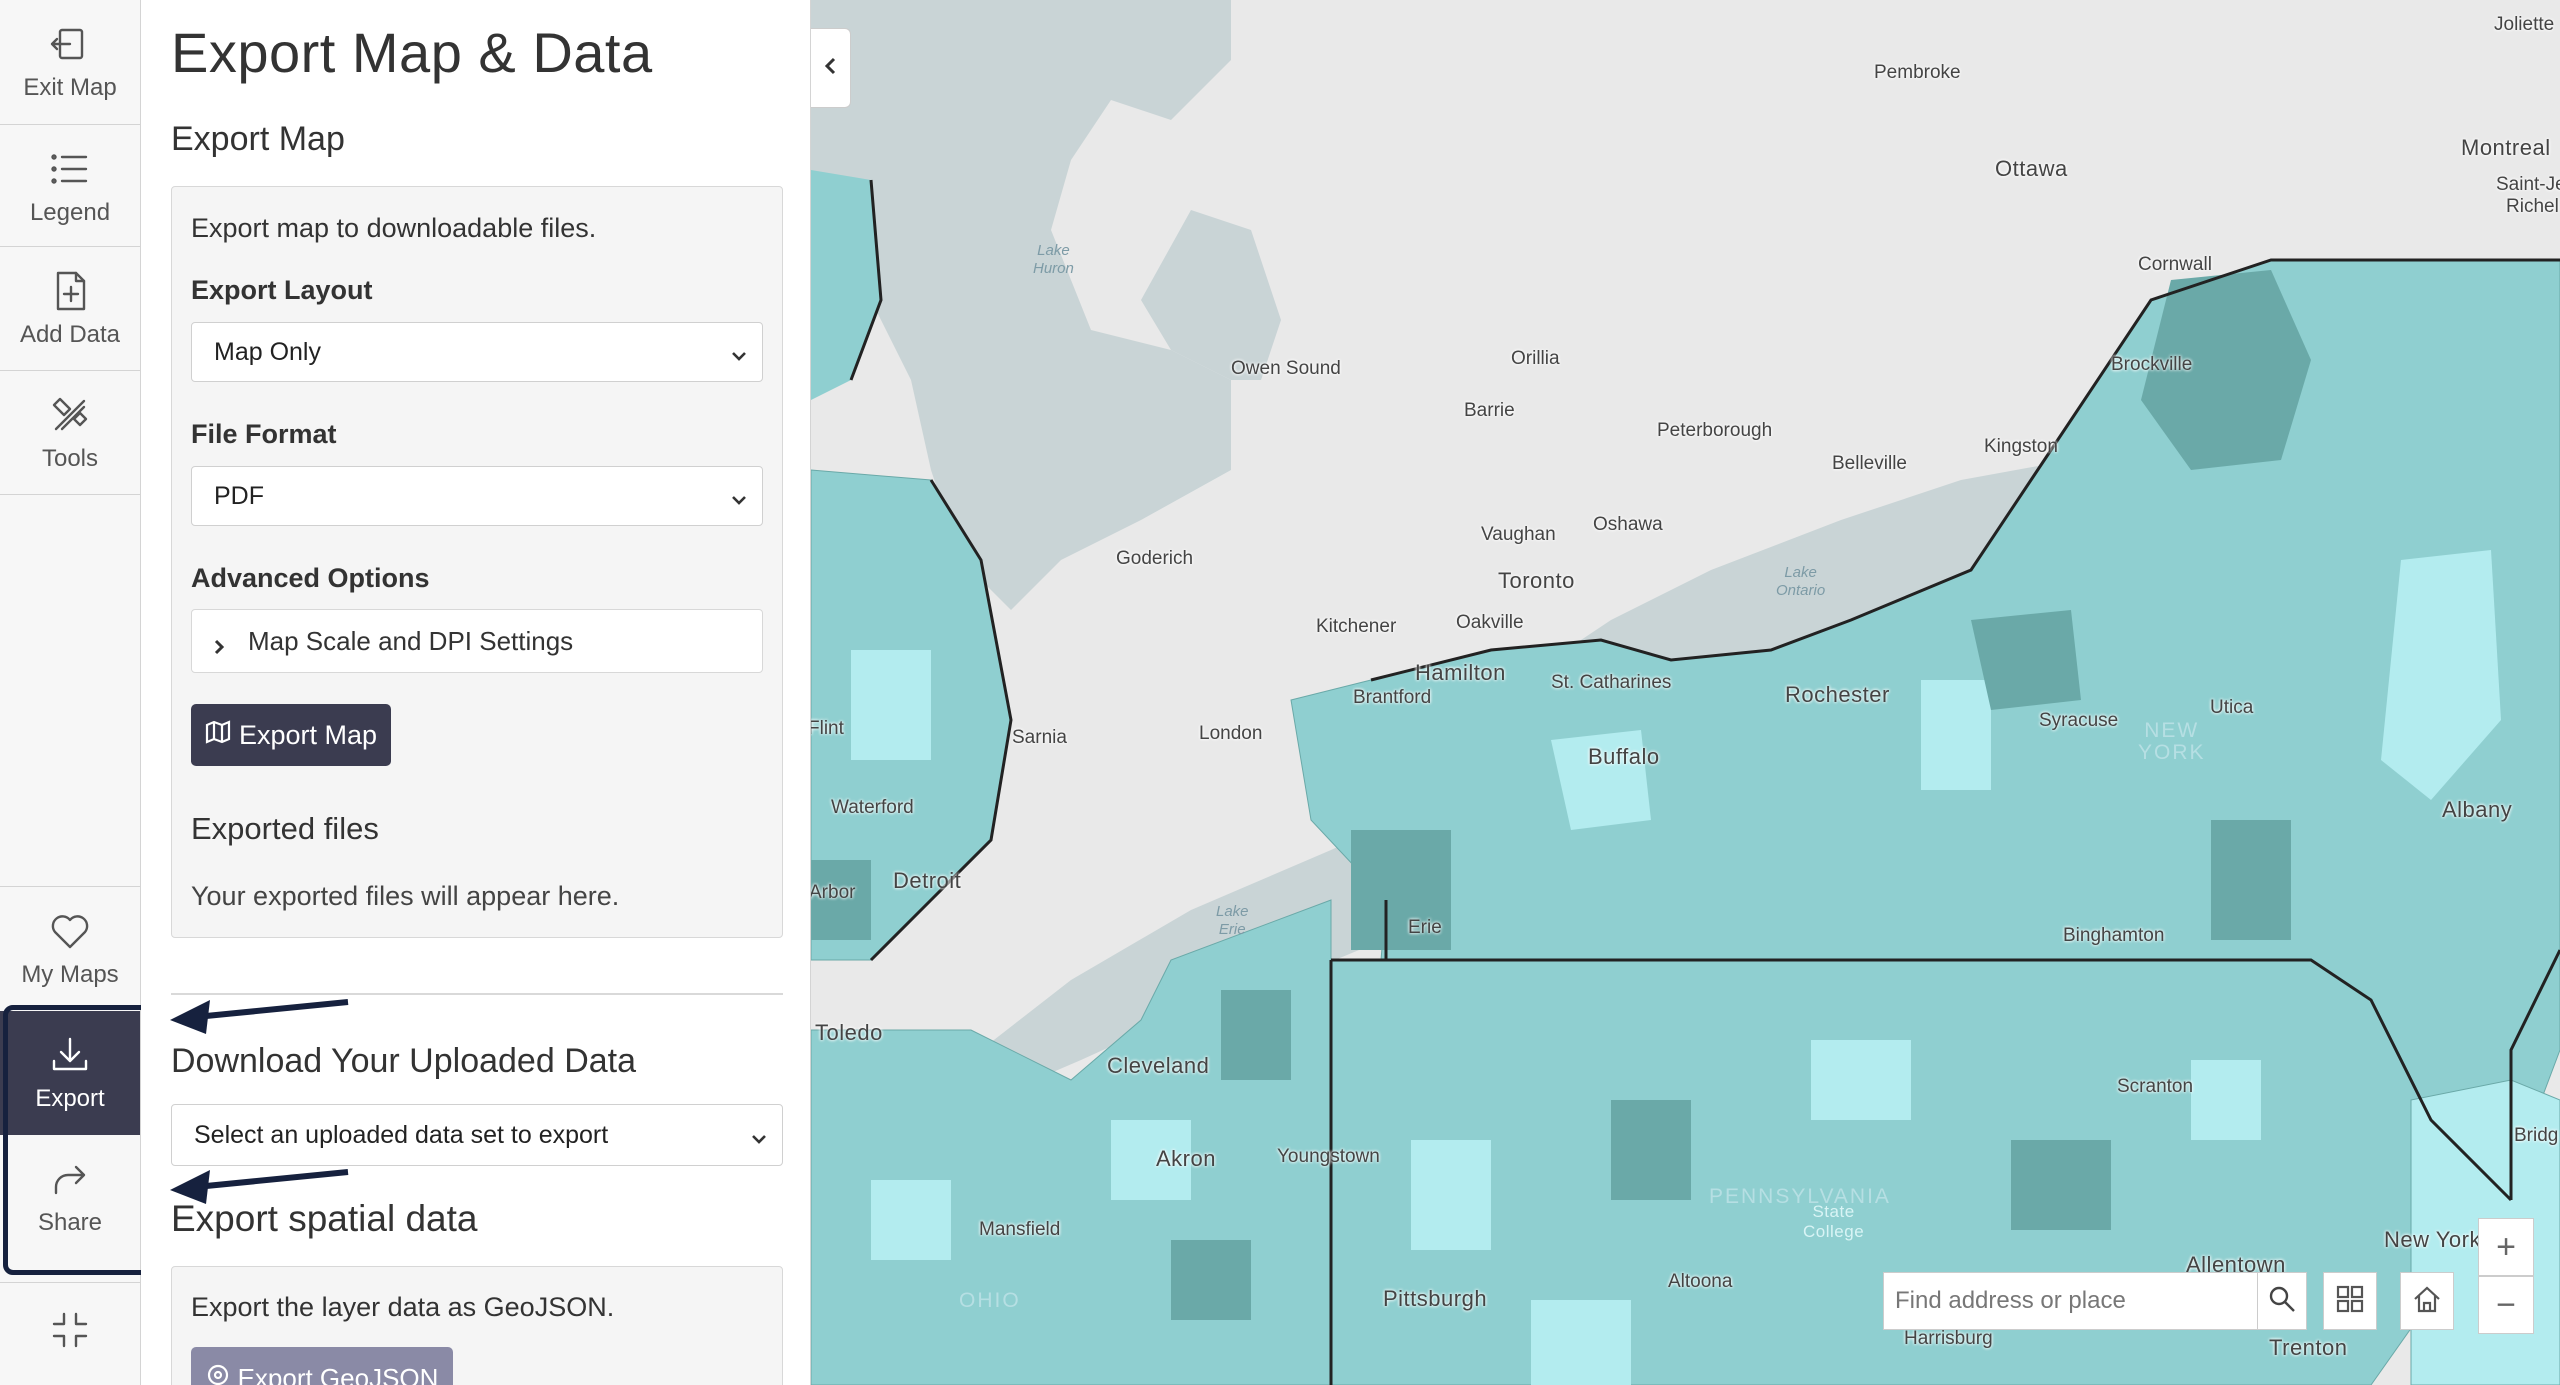 This screenshot has width=2560, height=1385. I want to click on section-divider, so click(477, 994).